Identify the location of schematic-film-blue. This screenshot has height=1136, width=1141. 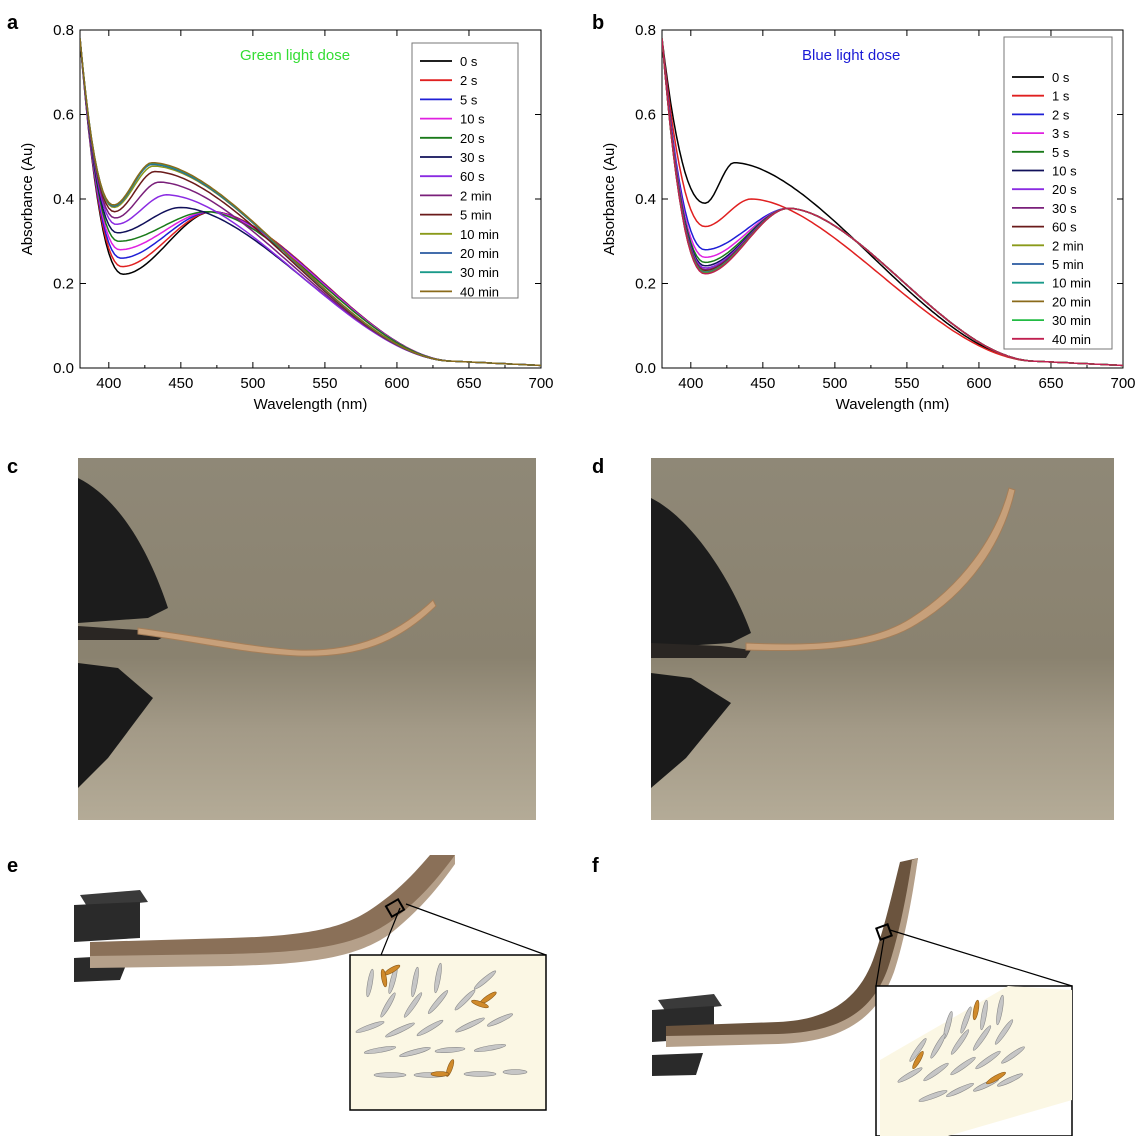
(862, 997).